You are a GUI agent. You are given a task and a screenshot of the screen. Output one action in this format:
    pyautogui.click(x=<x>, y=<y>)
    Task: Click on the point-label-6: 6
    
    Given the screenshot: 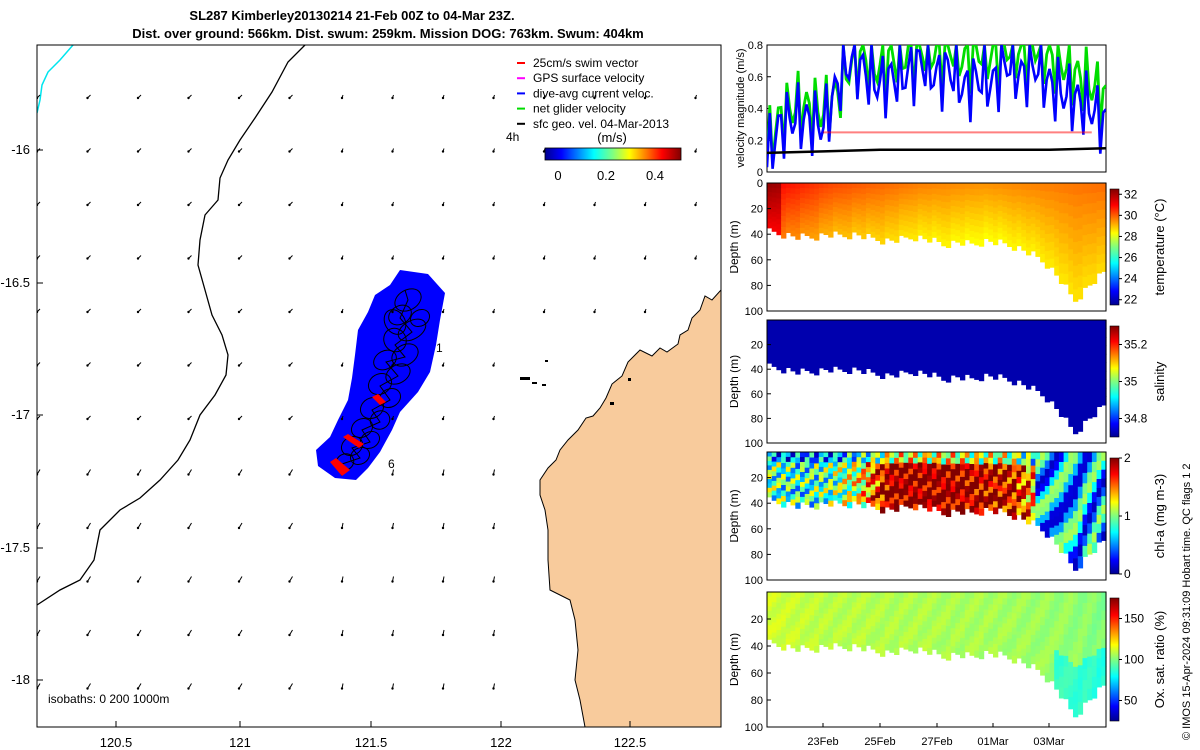 What is the action you would take?
    pyautogui.click(x=391, y=464)
    